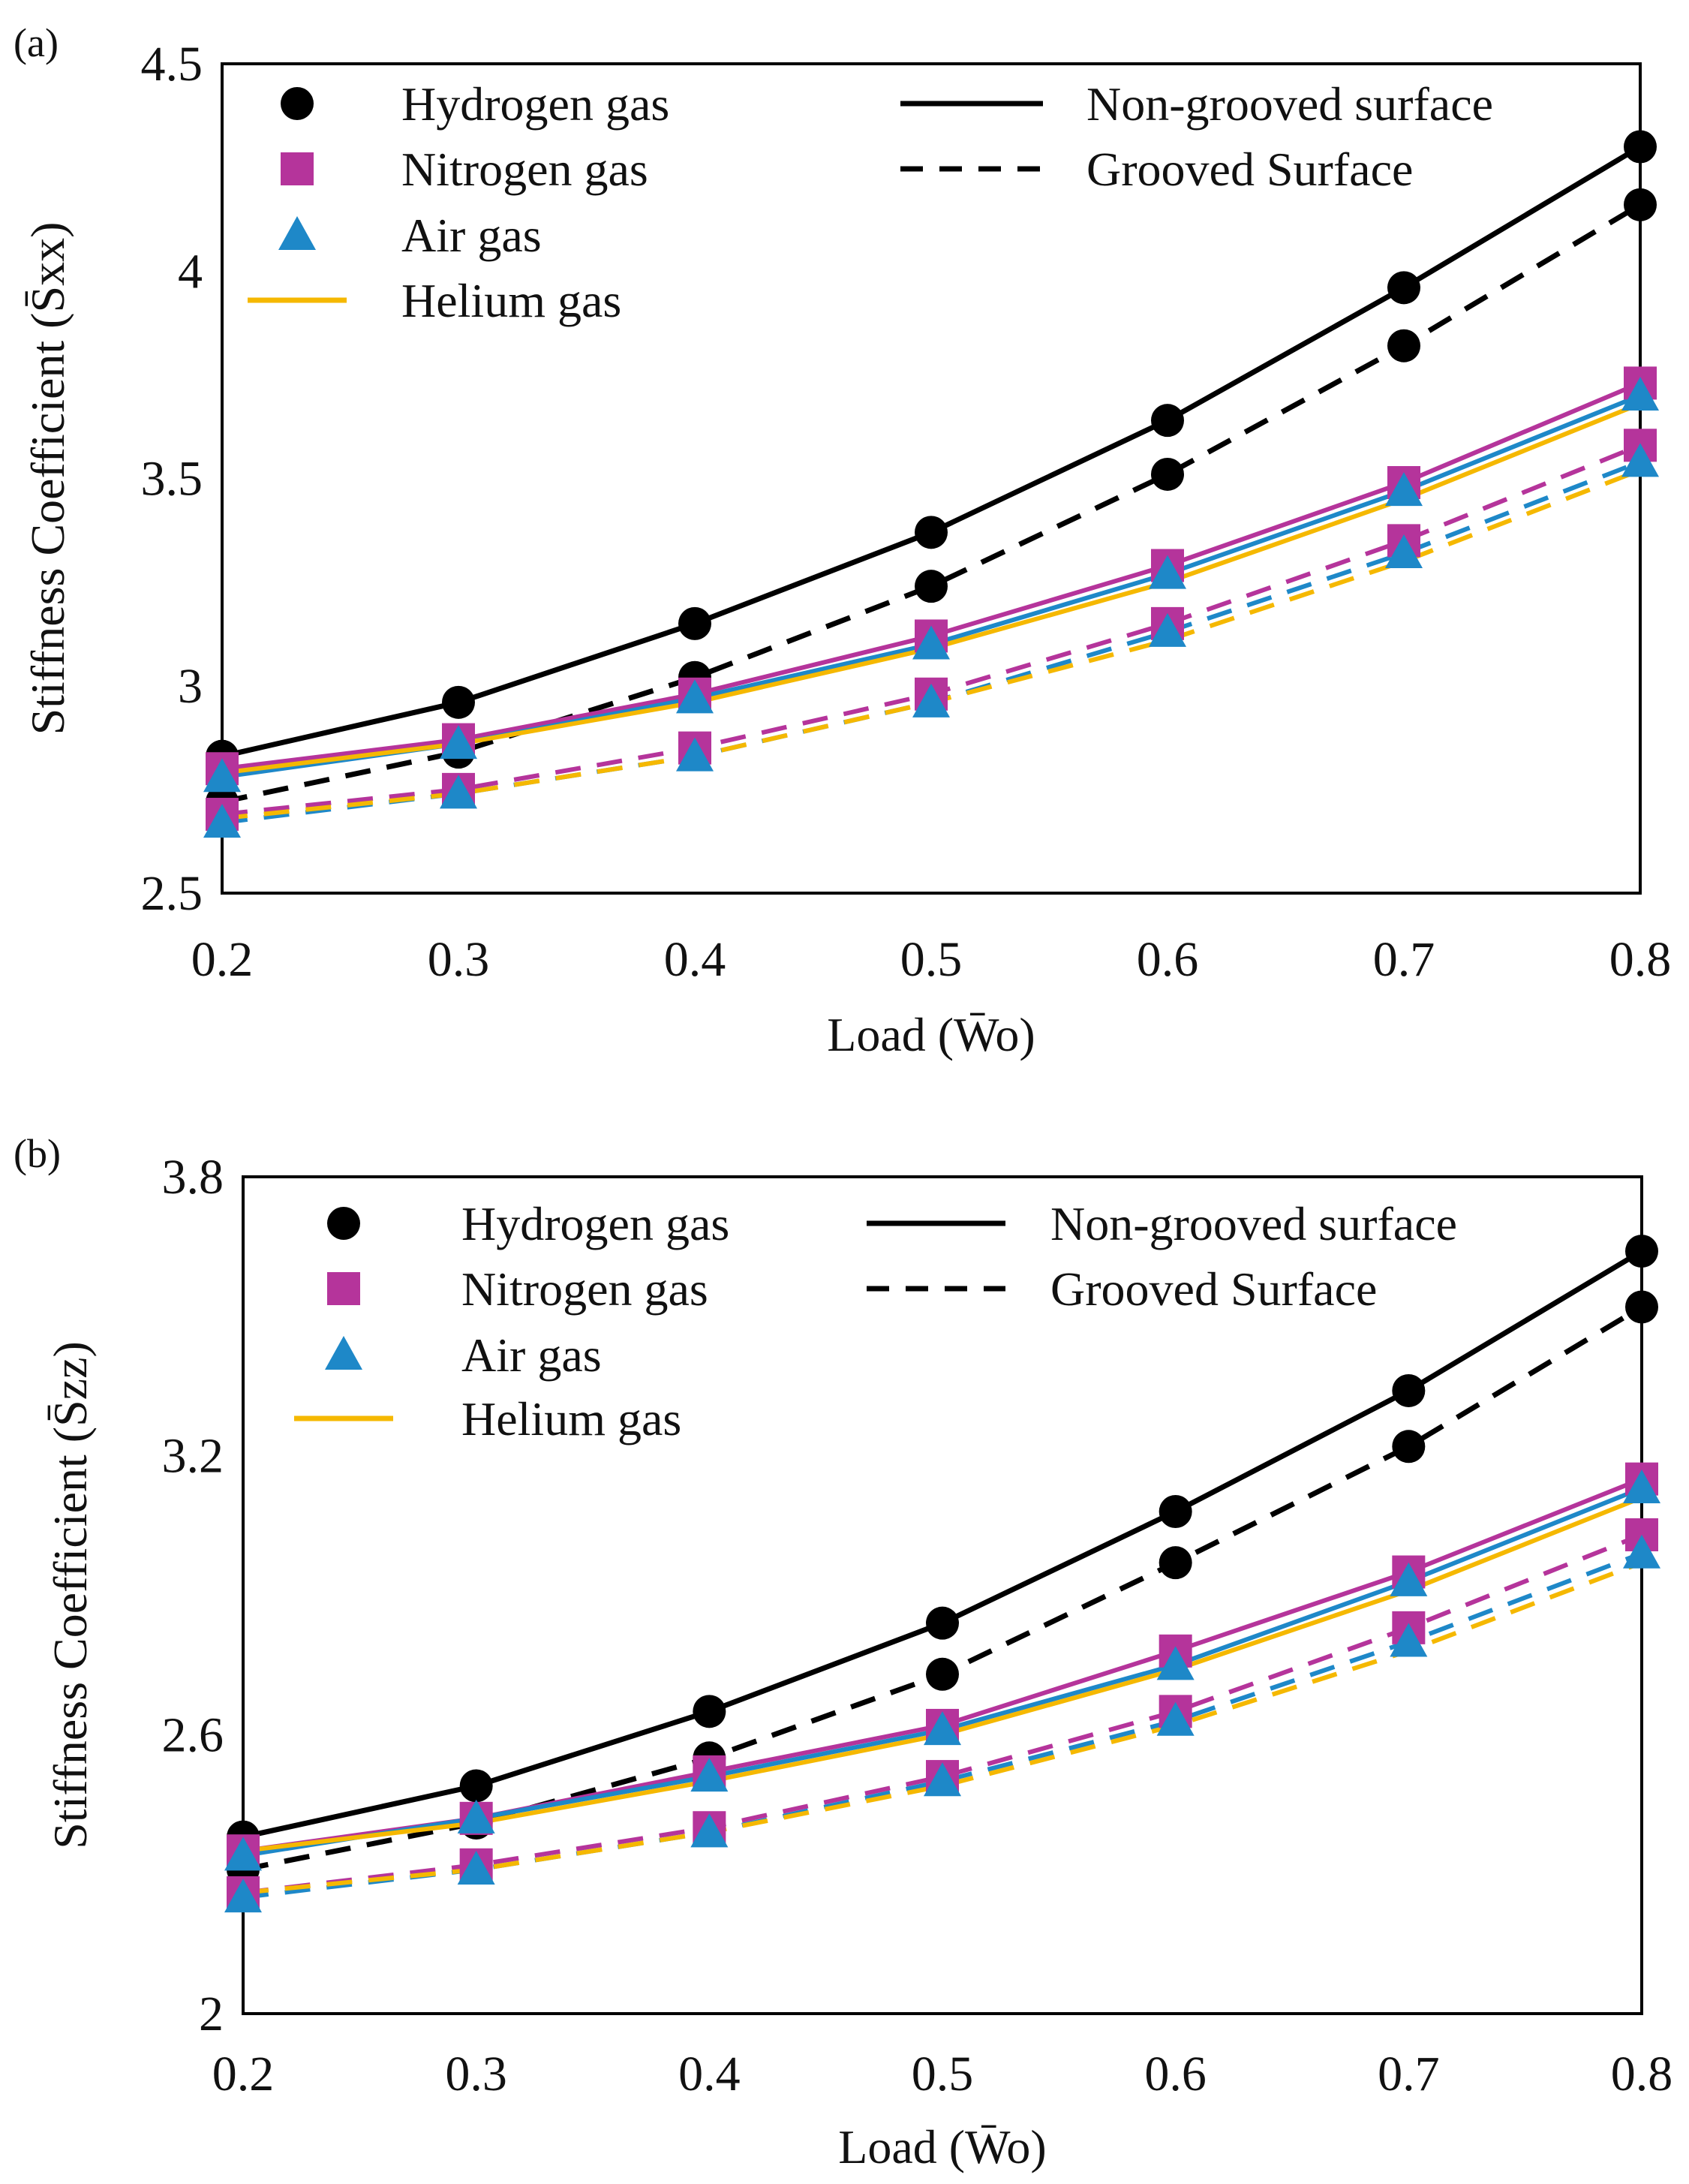 Image resolution: width=1689 pixels, height=2184 pixels. I want to click on y-tick-label: 3.2, so click(193, 1456).